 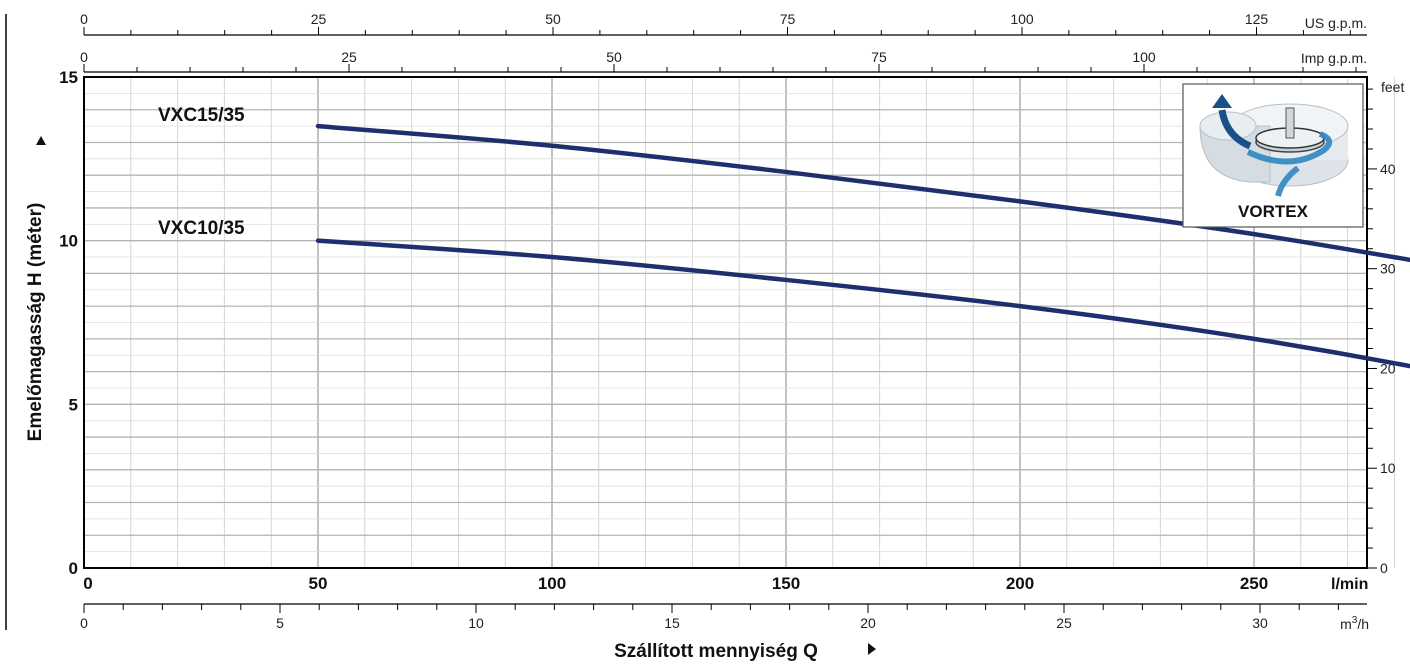 What do you see at coordinates (41, 140) in the screenshot?
I see `y-axis-arrow-icon` at bounding box center [41, 140].